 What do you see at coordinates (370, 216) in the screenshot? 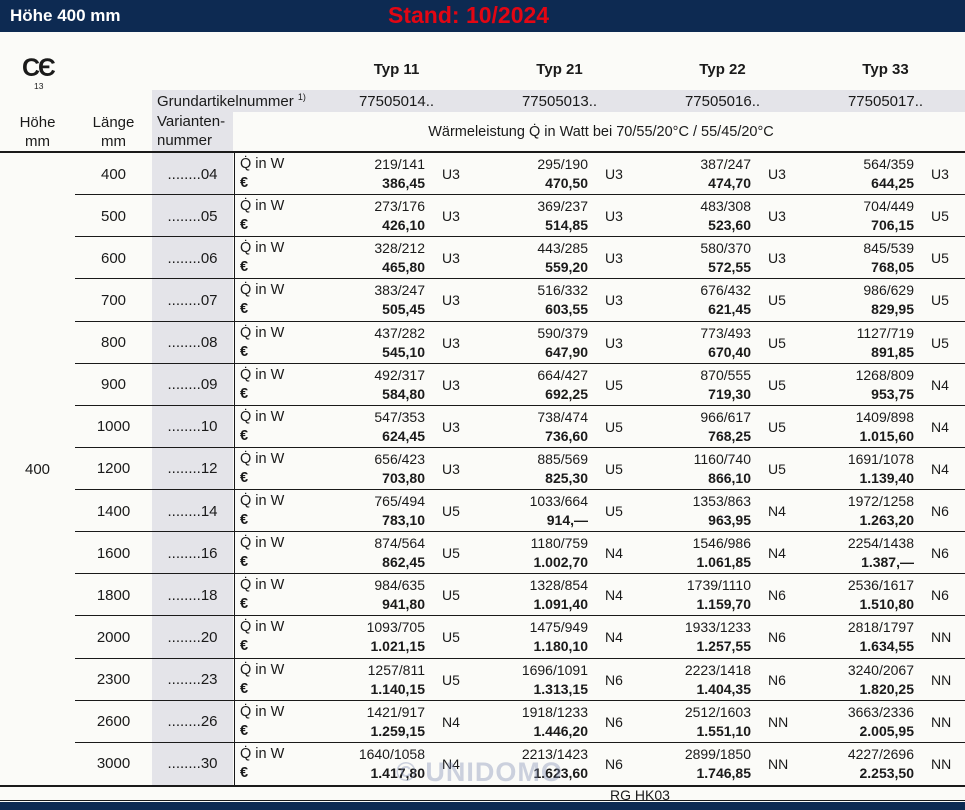
I see `value-block: 273/176 426,10` at bounding box center [370, 216].